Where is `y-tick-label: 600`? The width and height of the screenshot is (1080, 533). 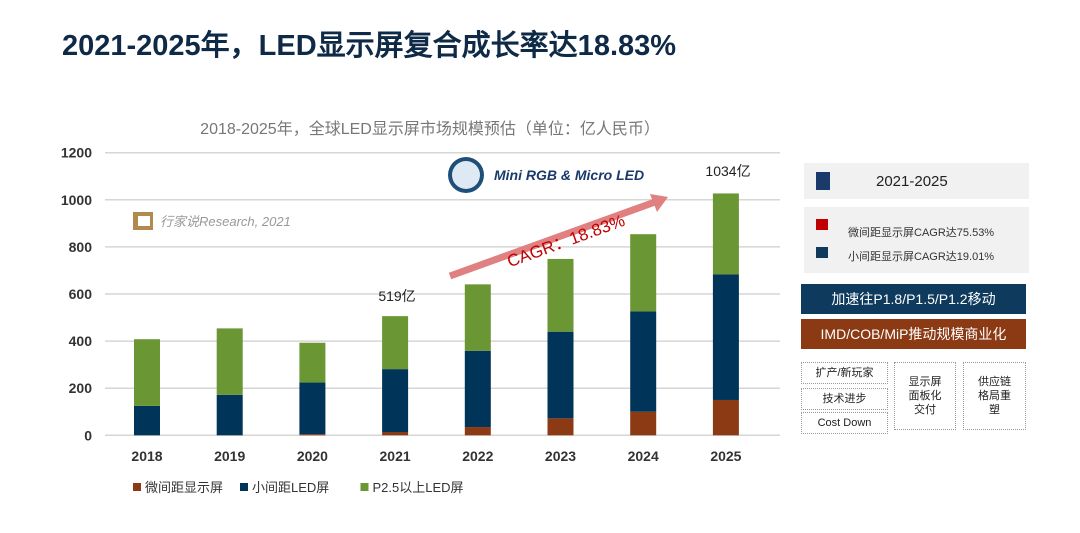
y-tick-label: 600 is located at coordinates (81, 294).